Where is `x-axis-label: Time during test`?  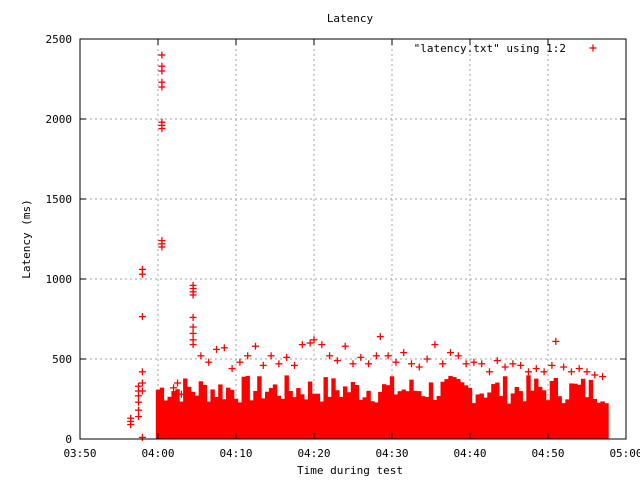 x-axis-label: Time during test is located at coordinates (350, 470).